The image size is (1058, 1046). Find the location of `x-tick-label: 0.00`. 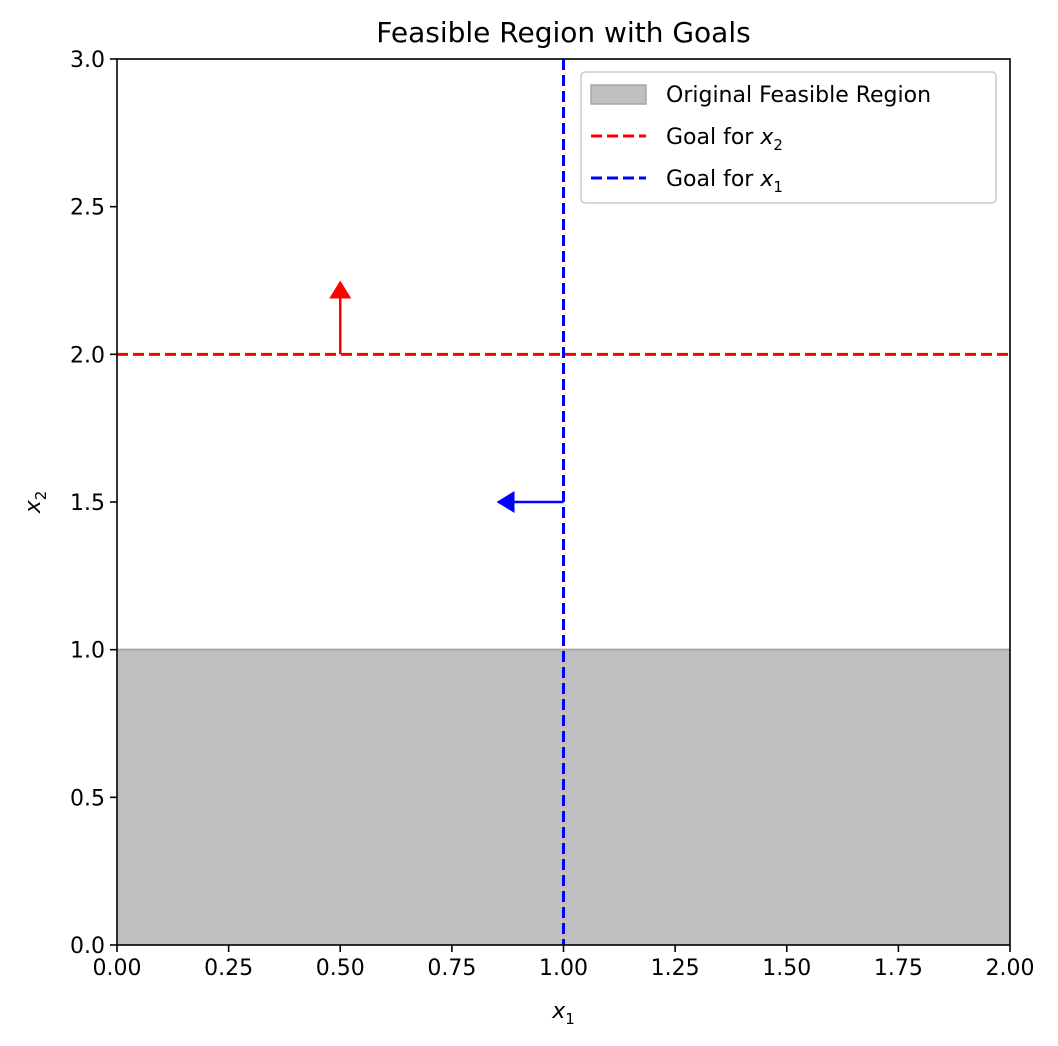

x-tick-label: 0.00 is located at coordinates (117, 968).